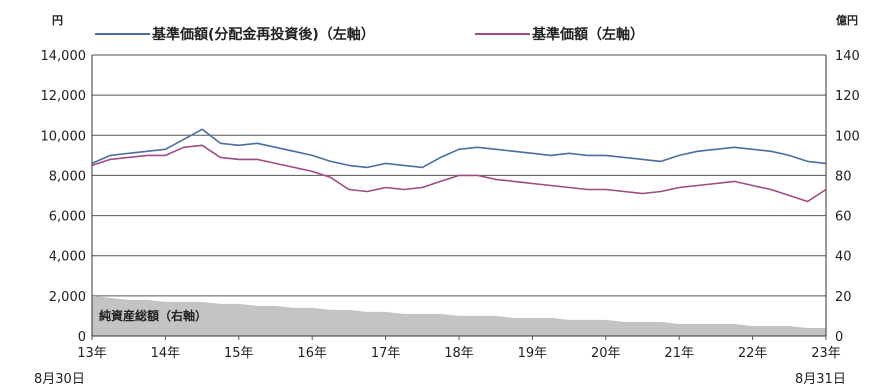  I want to click on right-tick-label: 20, so click(843, 297).